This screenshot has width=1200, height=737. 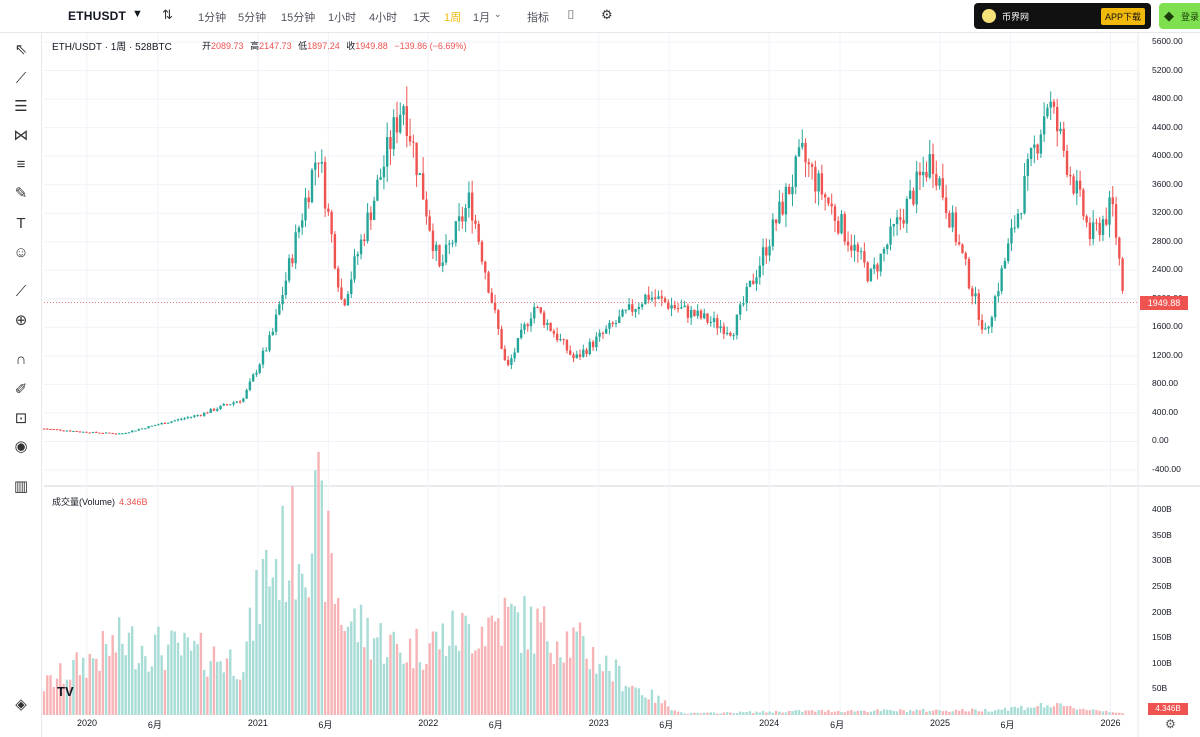 I want to click on brand-banner: 币界网 APP下载, so click(x=1062, y=16).